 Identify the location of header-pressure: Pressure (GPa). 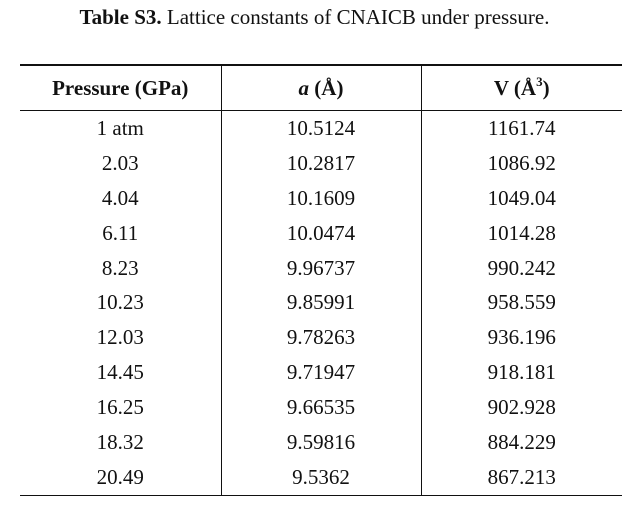
(120, 87).